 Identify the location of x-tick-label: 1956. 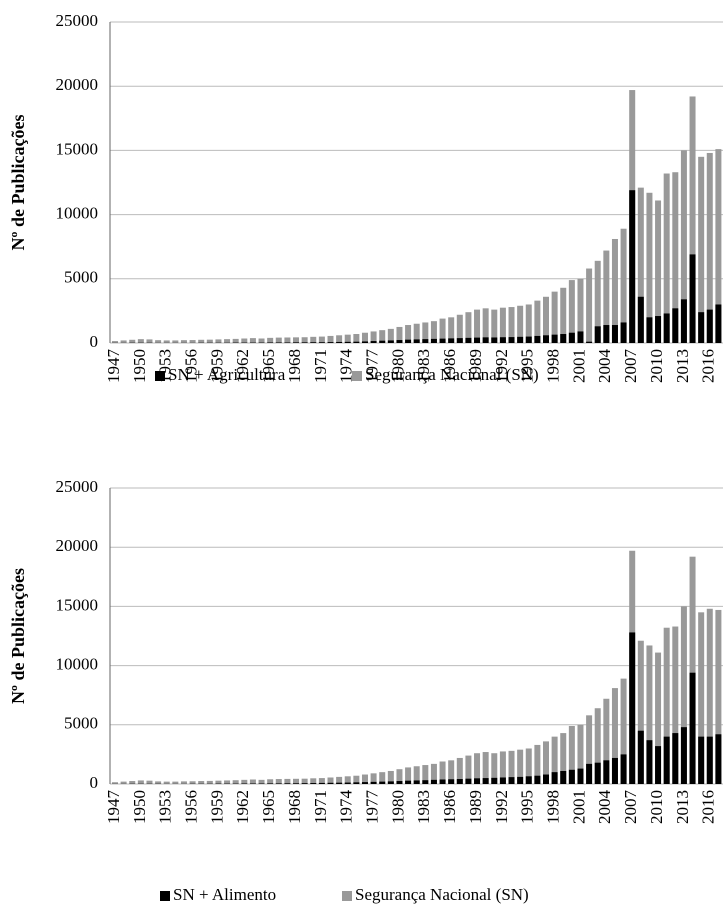
(190, 807).